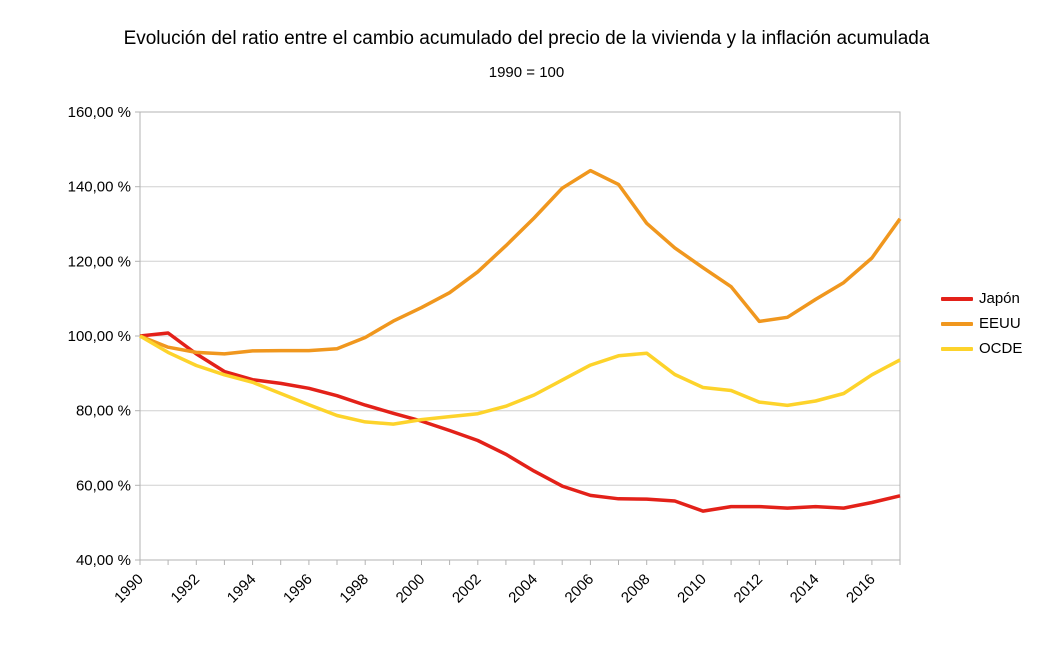 This screenshot has width=1053, height=647. I want to click on x-axis-tick-label: 2010, so click(692, 589).